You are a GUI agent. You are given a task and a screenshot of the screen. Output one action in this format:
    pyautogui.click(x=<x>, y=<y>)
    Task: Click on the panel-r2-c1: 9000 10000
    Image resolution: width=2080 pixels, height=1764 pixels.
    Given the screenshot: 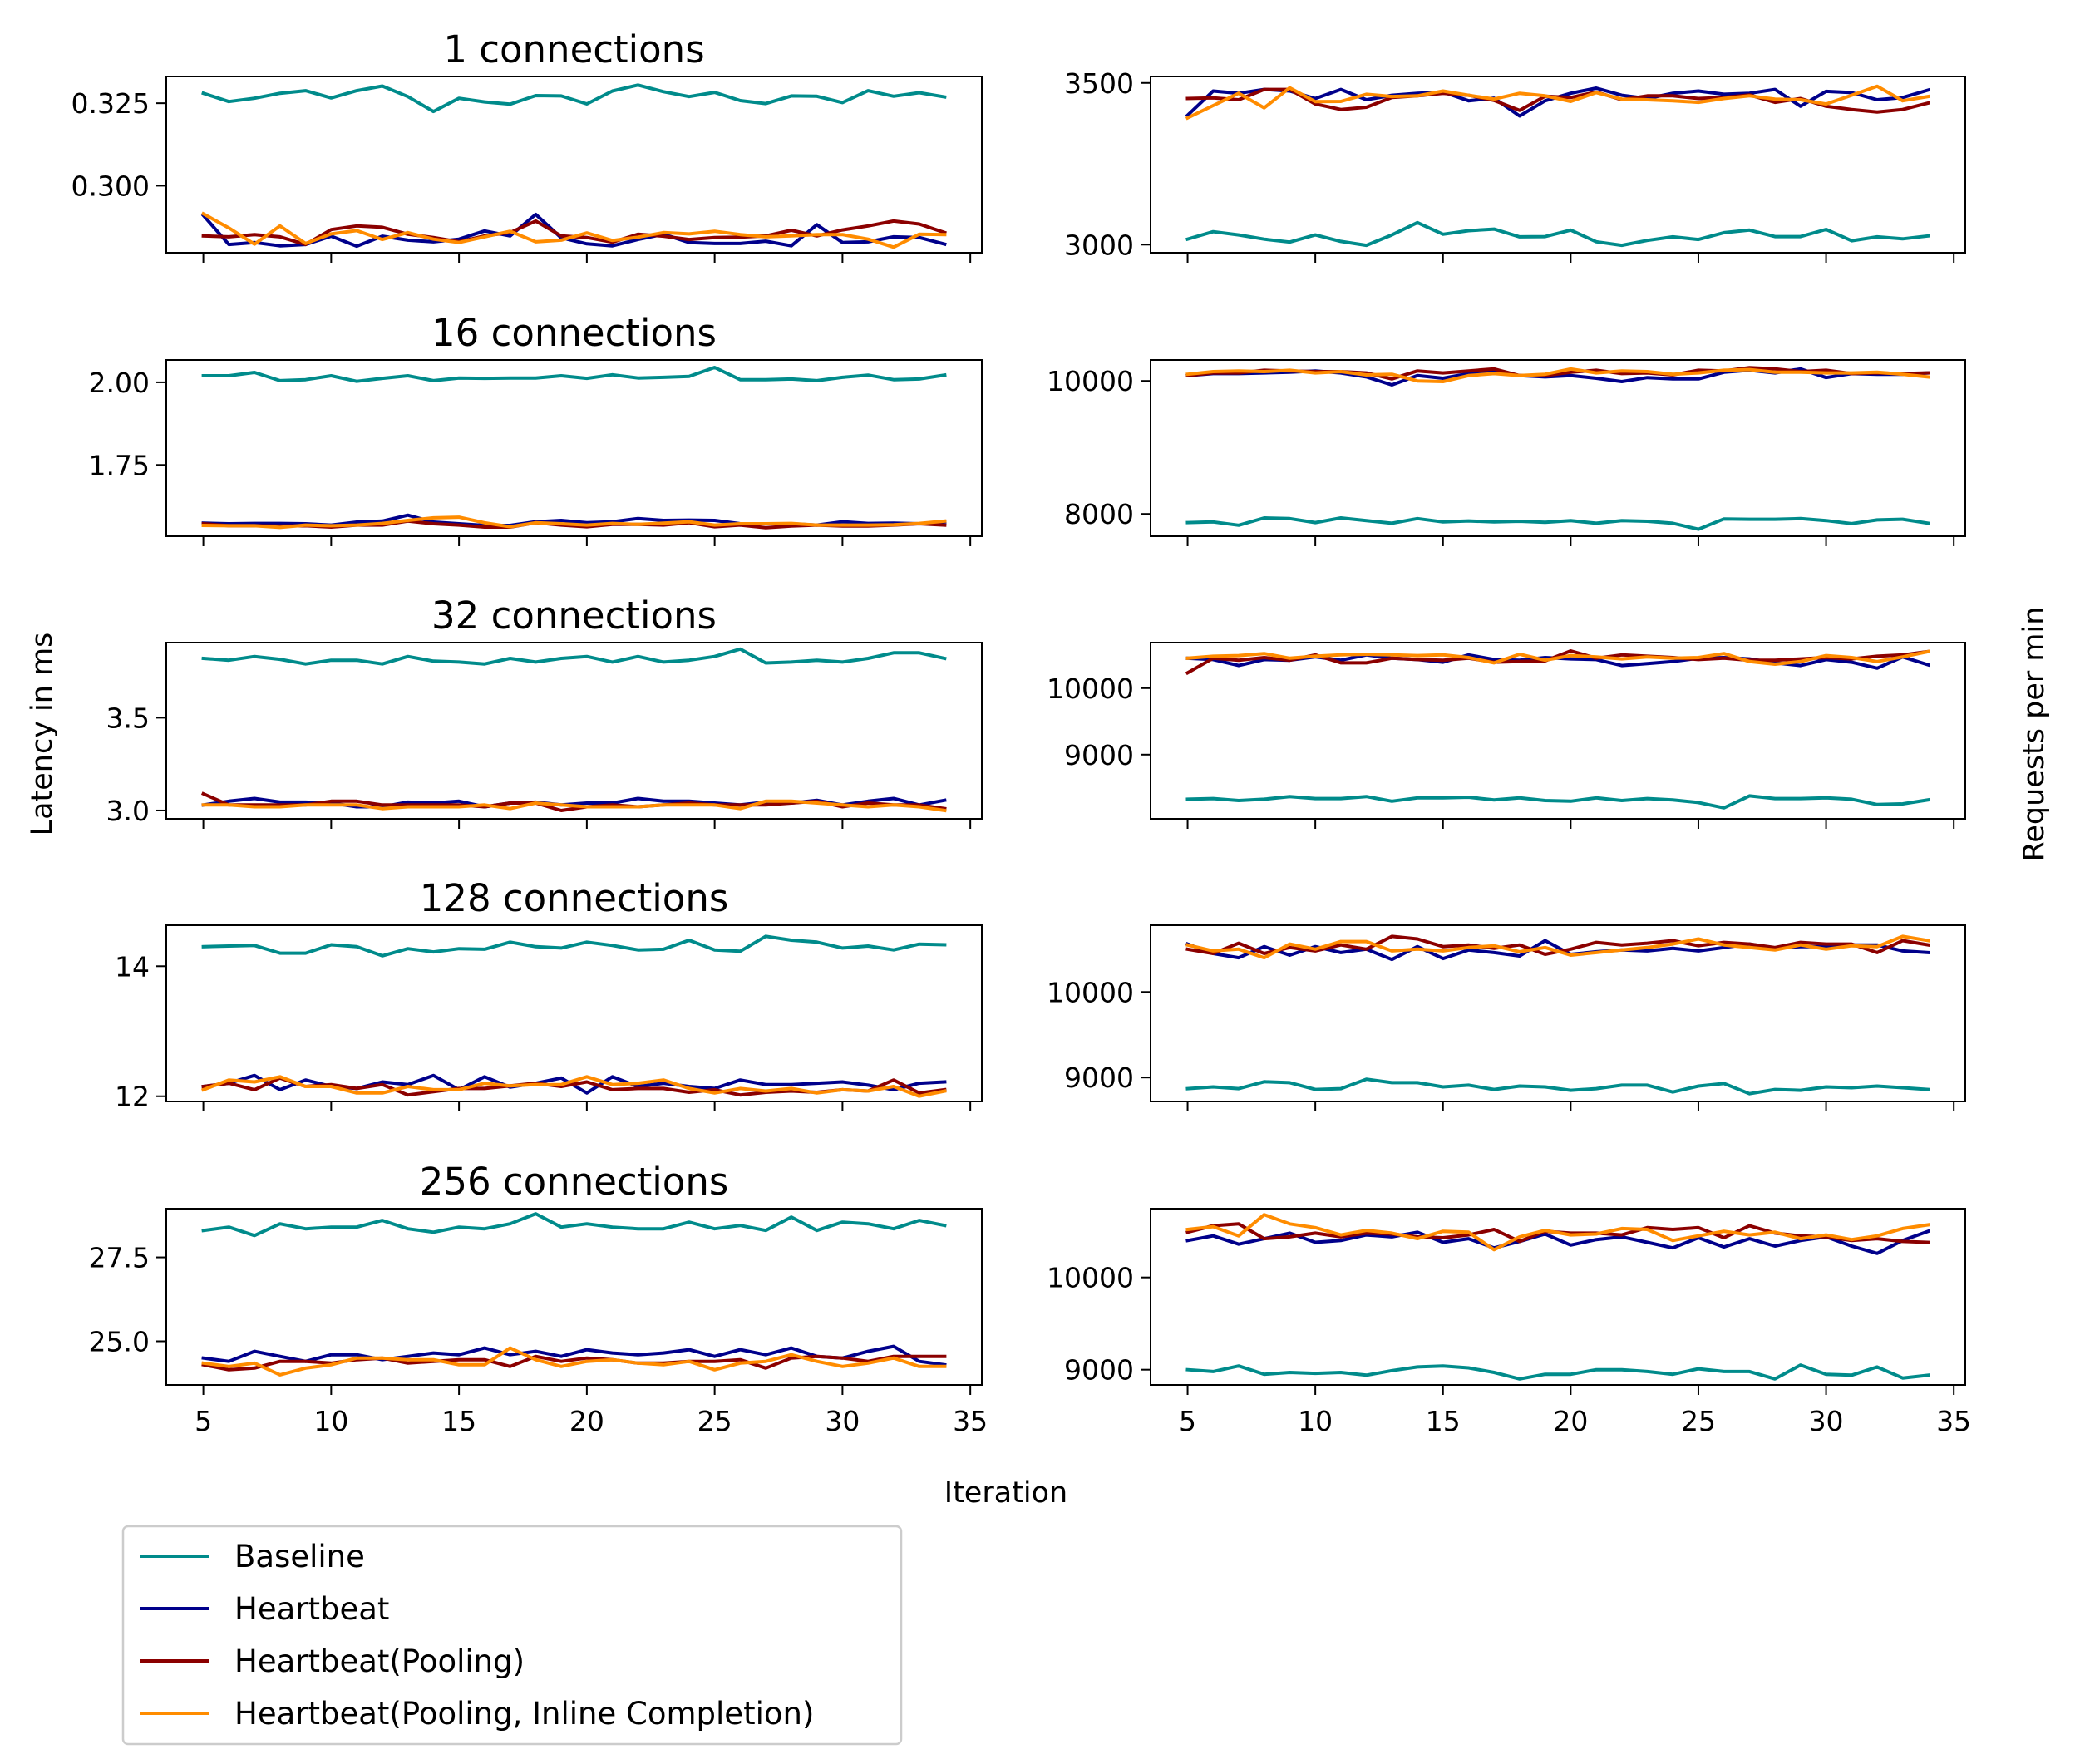 What is the action you would take?
    pyautogui.click(x=1506, y=735)
    